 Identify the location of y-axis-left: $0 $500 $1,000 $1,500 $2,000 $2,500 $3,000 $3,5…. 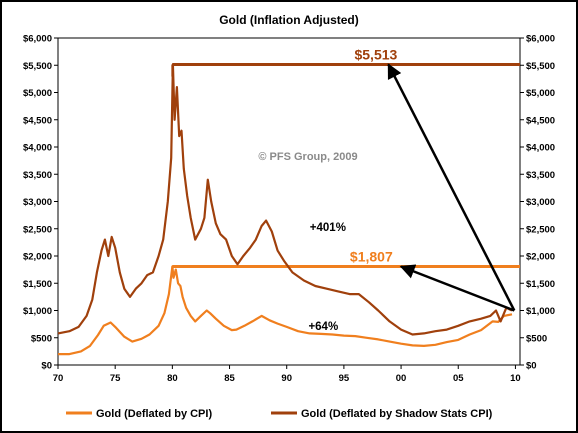
(40, 203).